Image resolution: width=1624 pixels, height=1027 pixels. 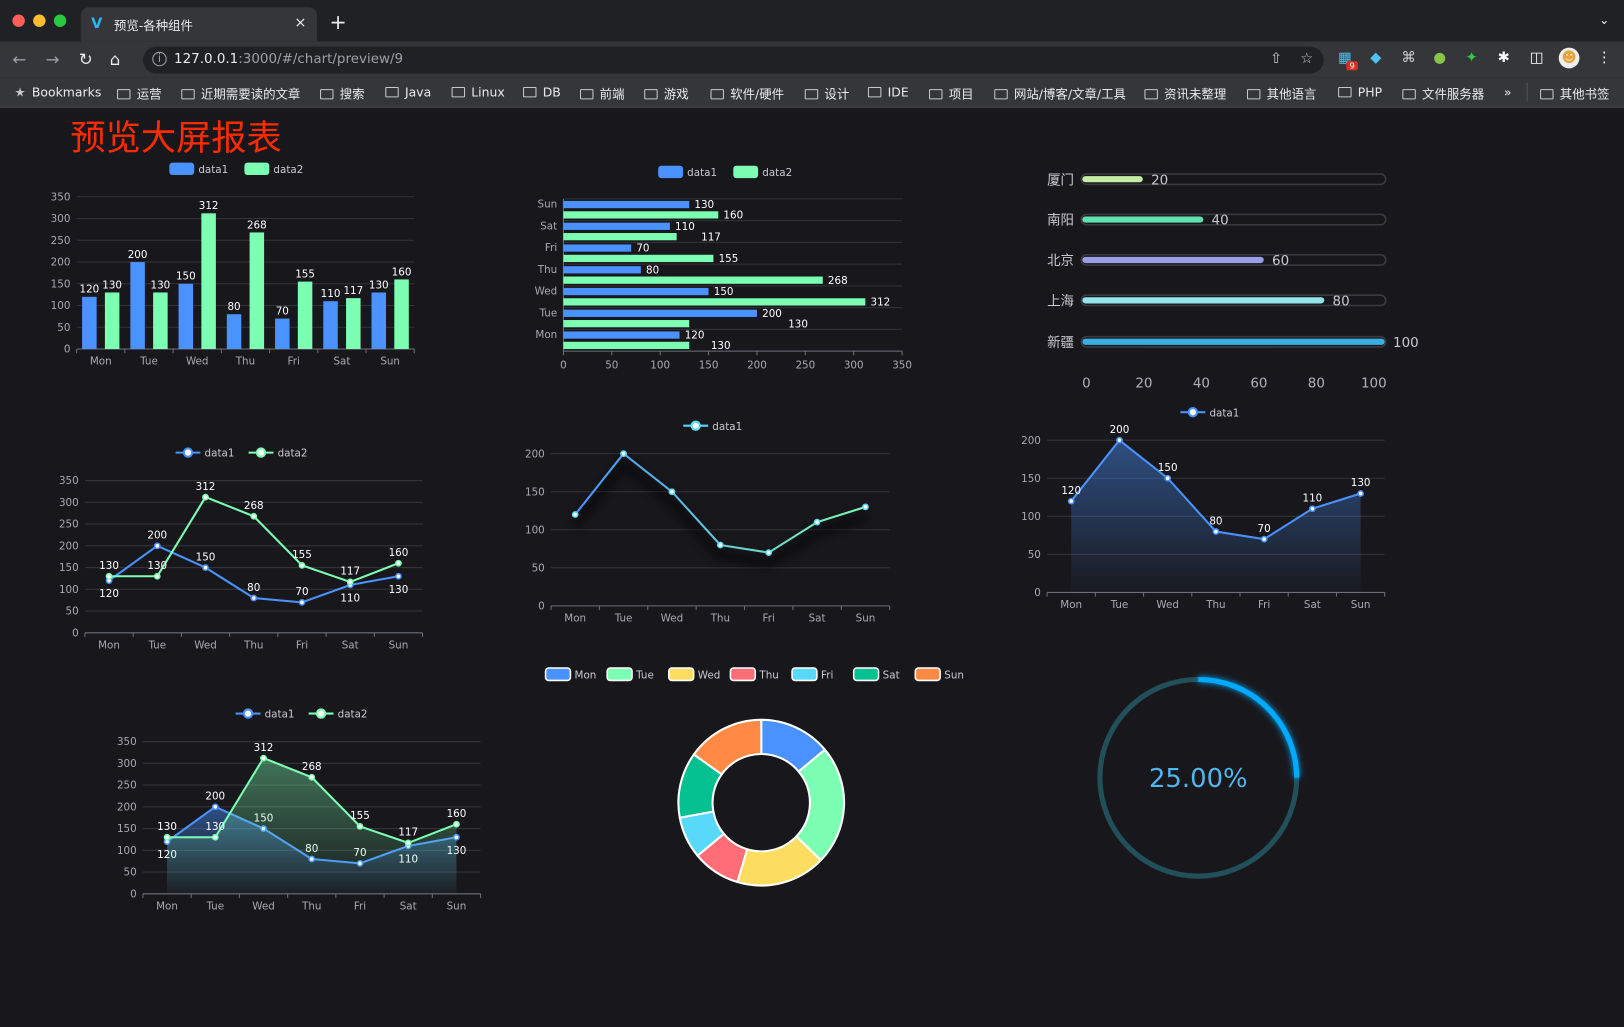 I want to click on legend-item-Sat: Sat, so click(x=876, y=674).